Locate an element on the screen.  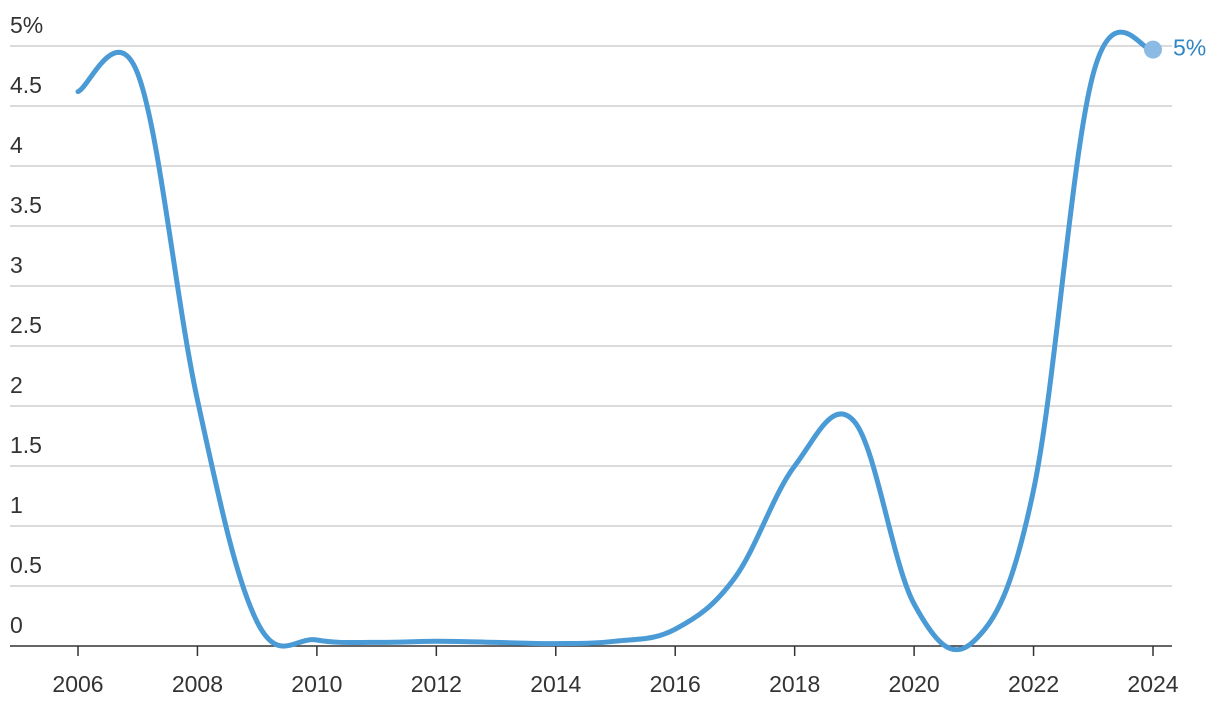
y-tick-label: 1.5 is located at coordinates (26, 445).